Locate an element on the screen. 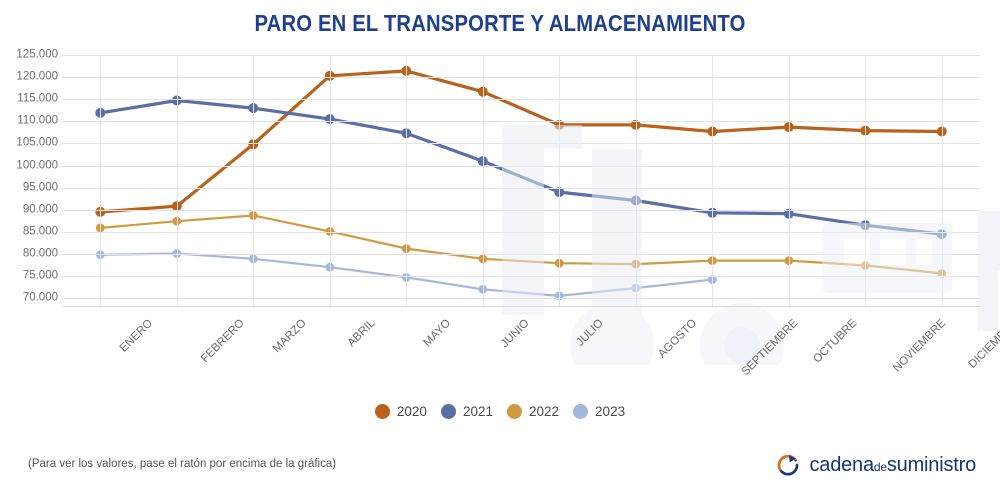  x-tick-label: ENERO is located at coordinates (136, 336).